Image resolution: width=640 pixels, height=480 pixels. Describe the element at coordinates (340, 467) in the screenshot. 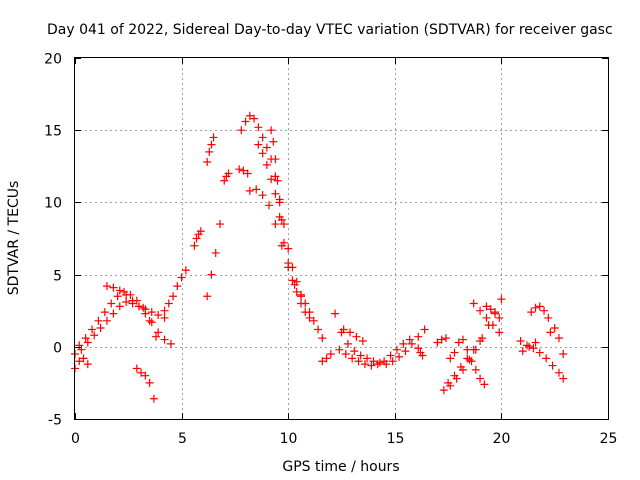

I see `x-axis-label: GPS time / hours` at that location.